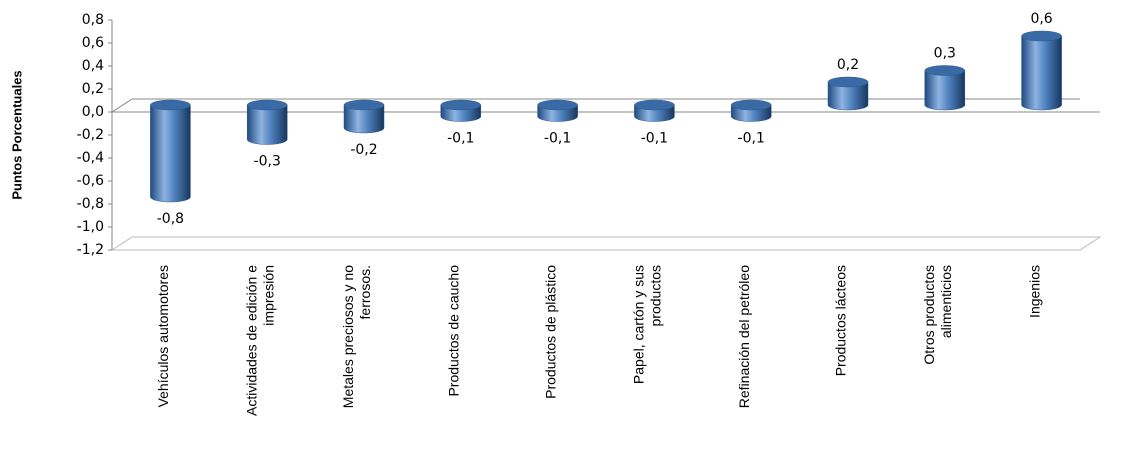 This screenshot has width=1121, height=451. I want to click on y-tick-label: -0,8, so click(90, 204).